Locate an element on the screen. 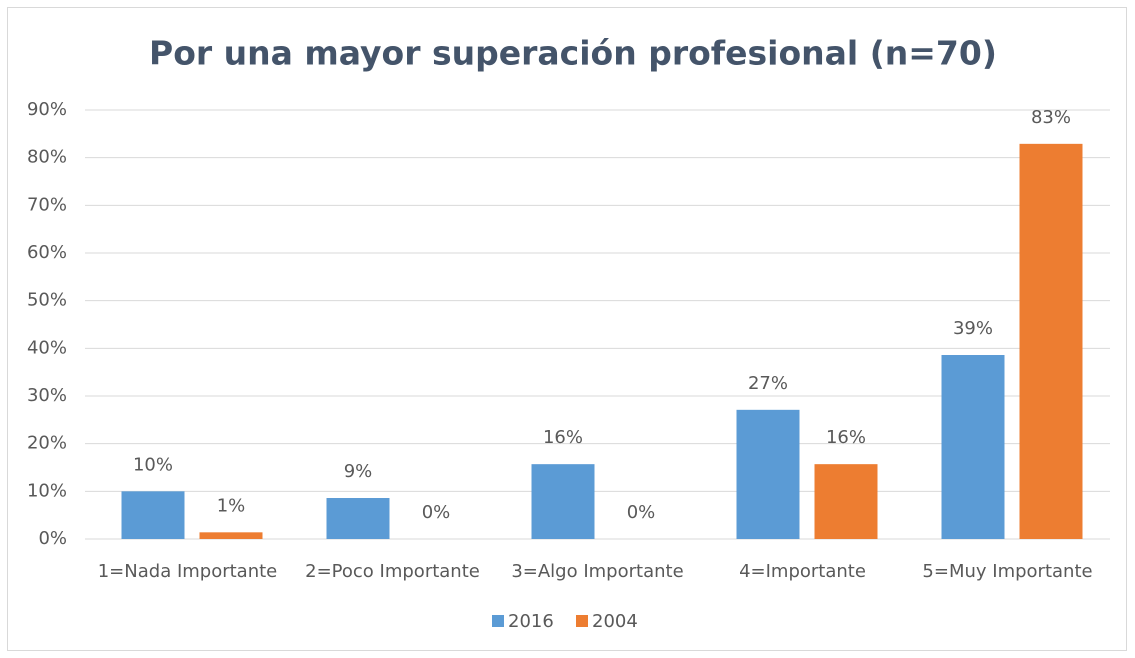 The height and width of the screenshot is (658, 1135). y-tick-label: 0% is located at coordinates (52, 538).